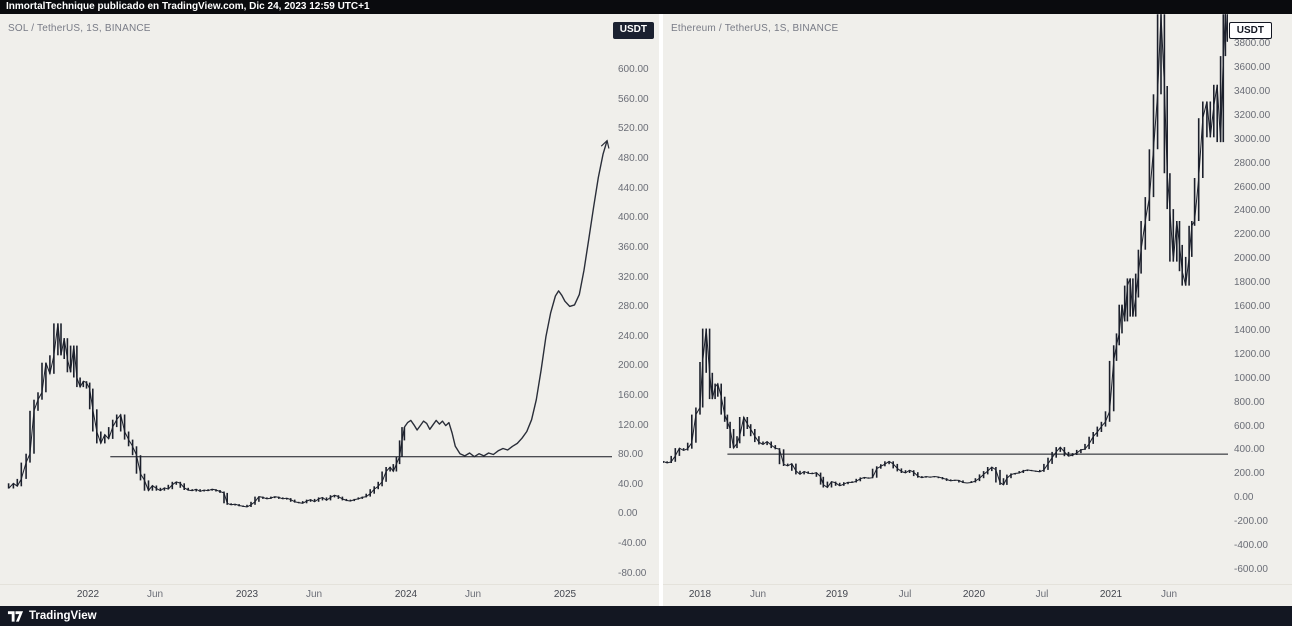 This screenshot has width=1292, height=626. What do you see at coordinates (63, 616) in the screenshot?
I see `tradingview-brand-text: TradingView` at bounding box center [63, 616].